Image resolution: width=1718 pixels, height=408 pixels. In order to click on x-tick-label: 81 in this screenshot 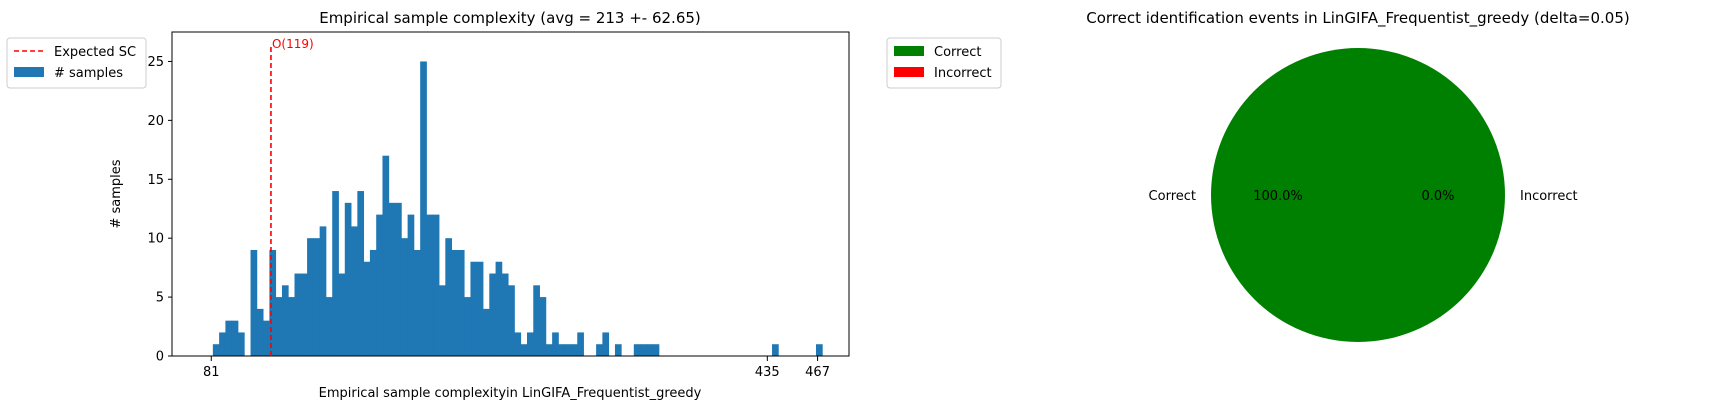, I will do `click(211, 372)`.